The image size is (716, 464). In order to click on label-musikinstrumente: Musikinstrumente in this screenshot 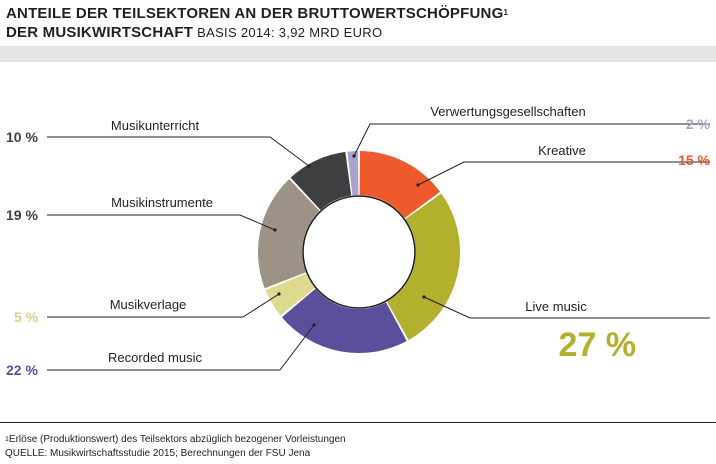, I will do `click(162, 202)`.